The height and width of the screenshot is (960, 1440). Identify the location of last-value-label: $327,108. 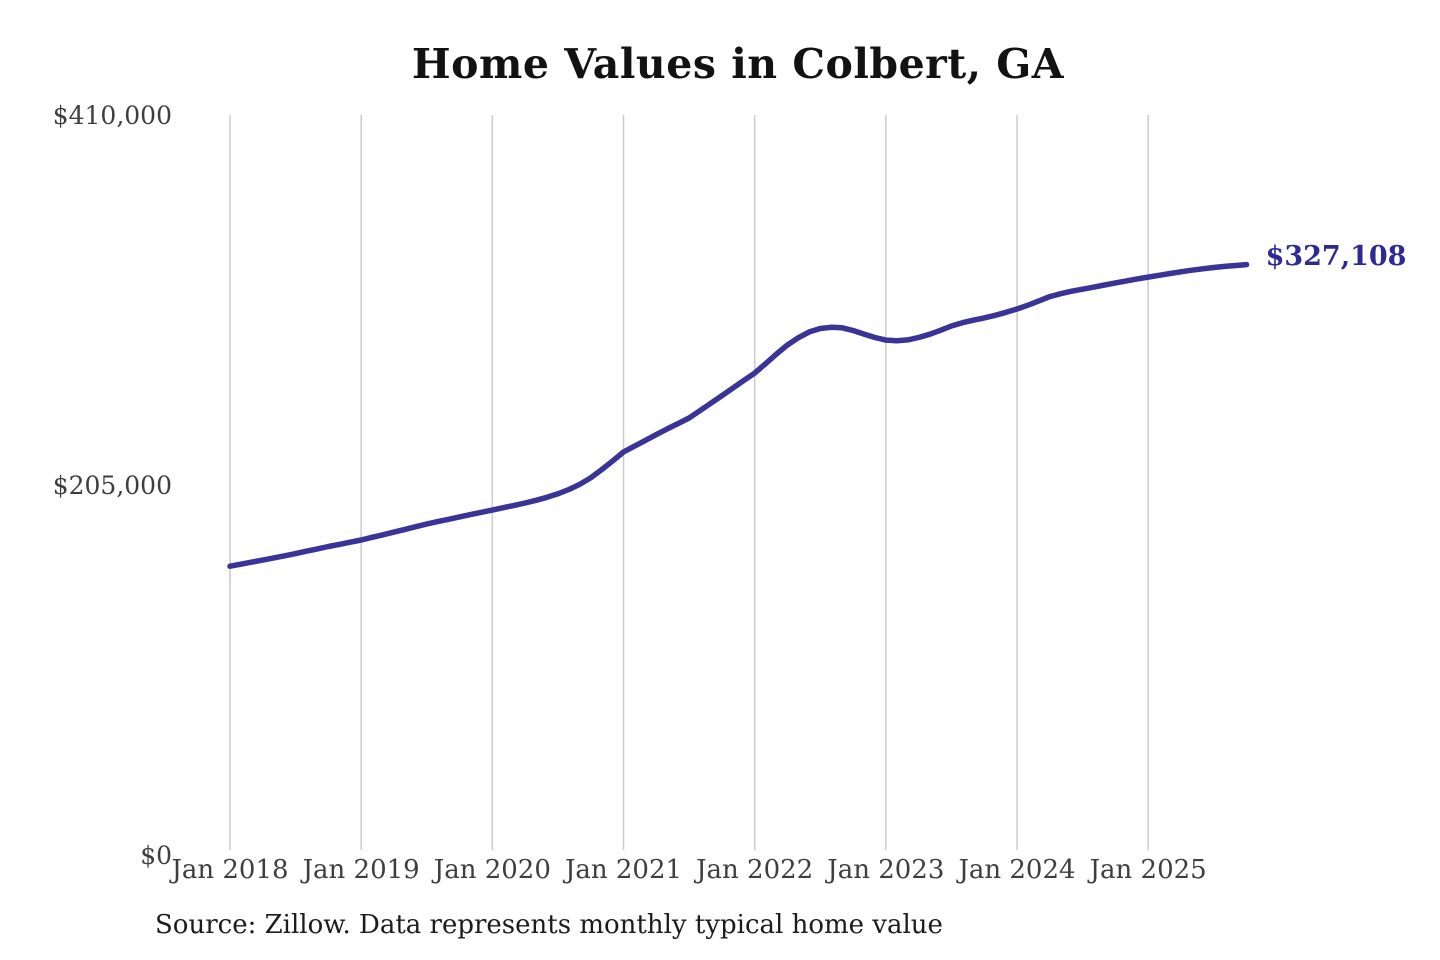
(1336, 256).